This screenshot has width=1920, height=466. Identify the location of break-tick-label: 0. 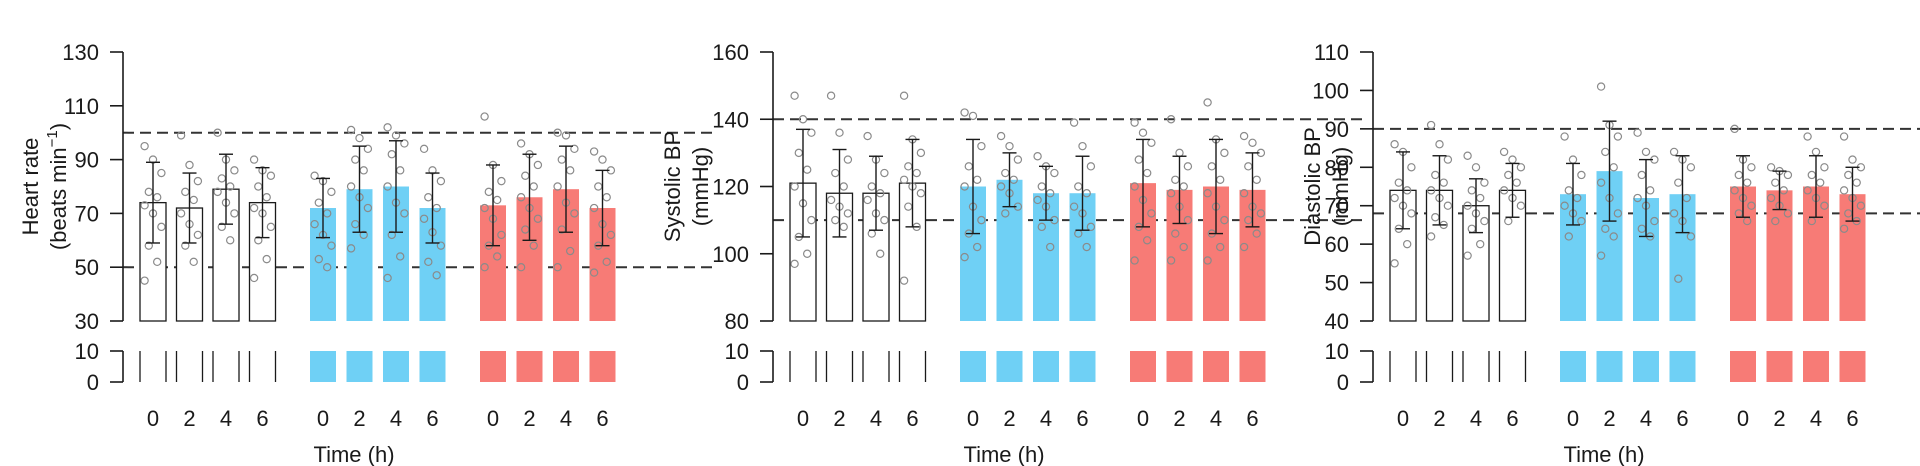
(1343, 382).